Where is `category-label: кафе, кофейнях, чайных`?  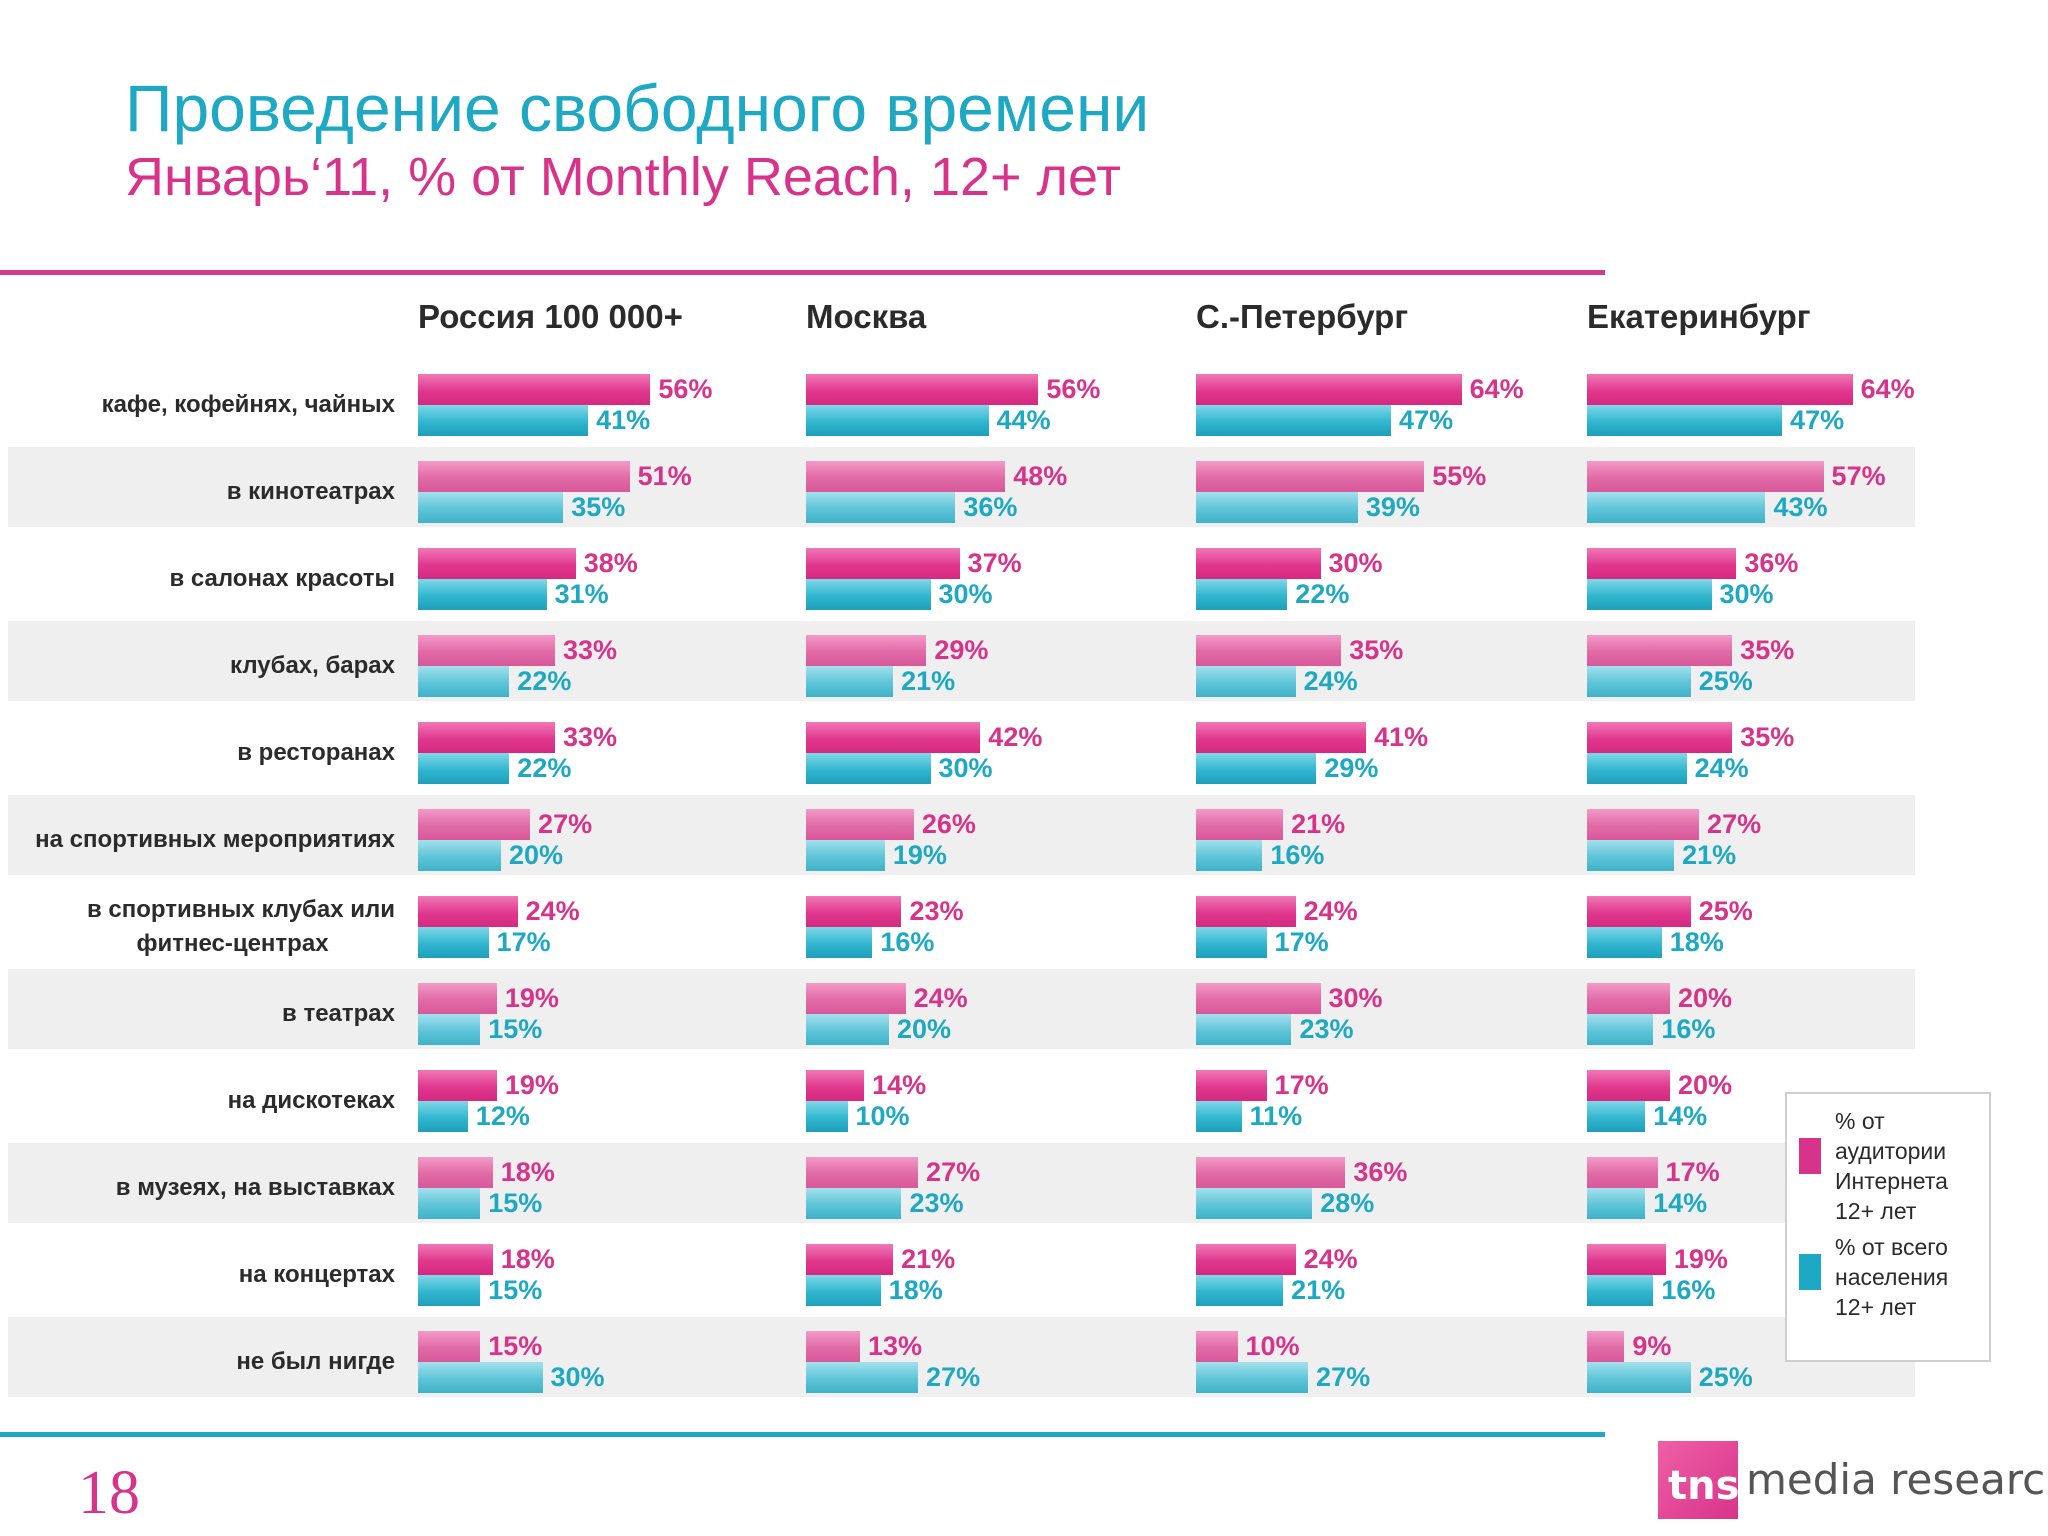
category-label: кафе, кофейнях, чайных is located at coordinates (248, 404).